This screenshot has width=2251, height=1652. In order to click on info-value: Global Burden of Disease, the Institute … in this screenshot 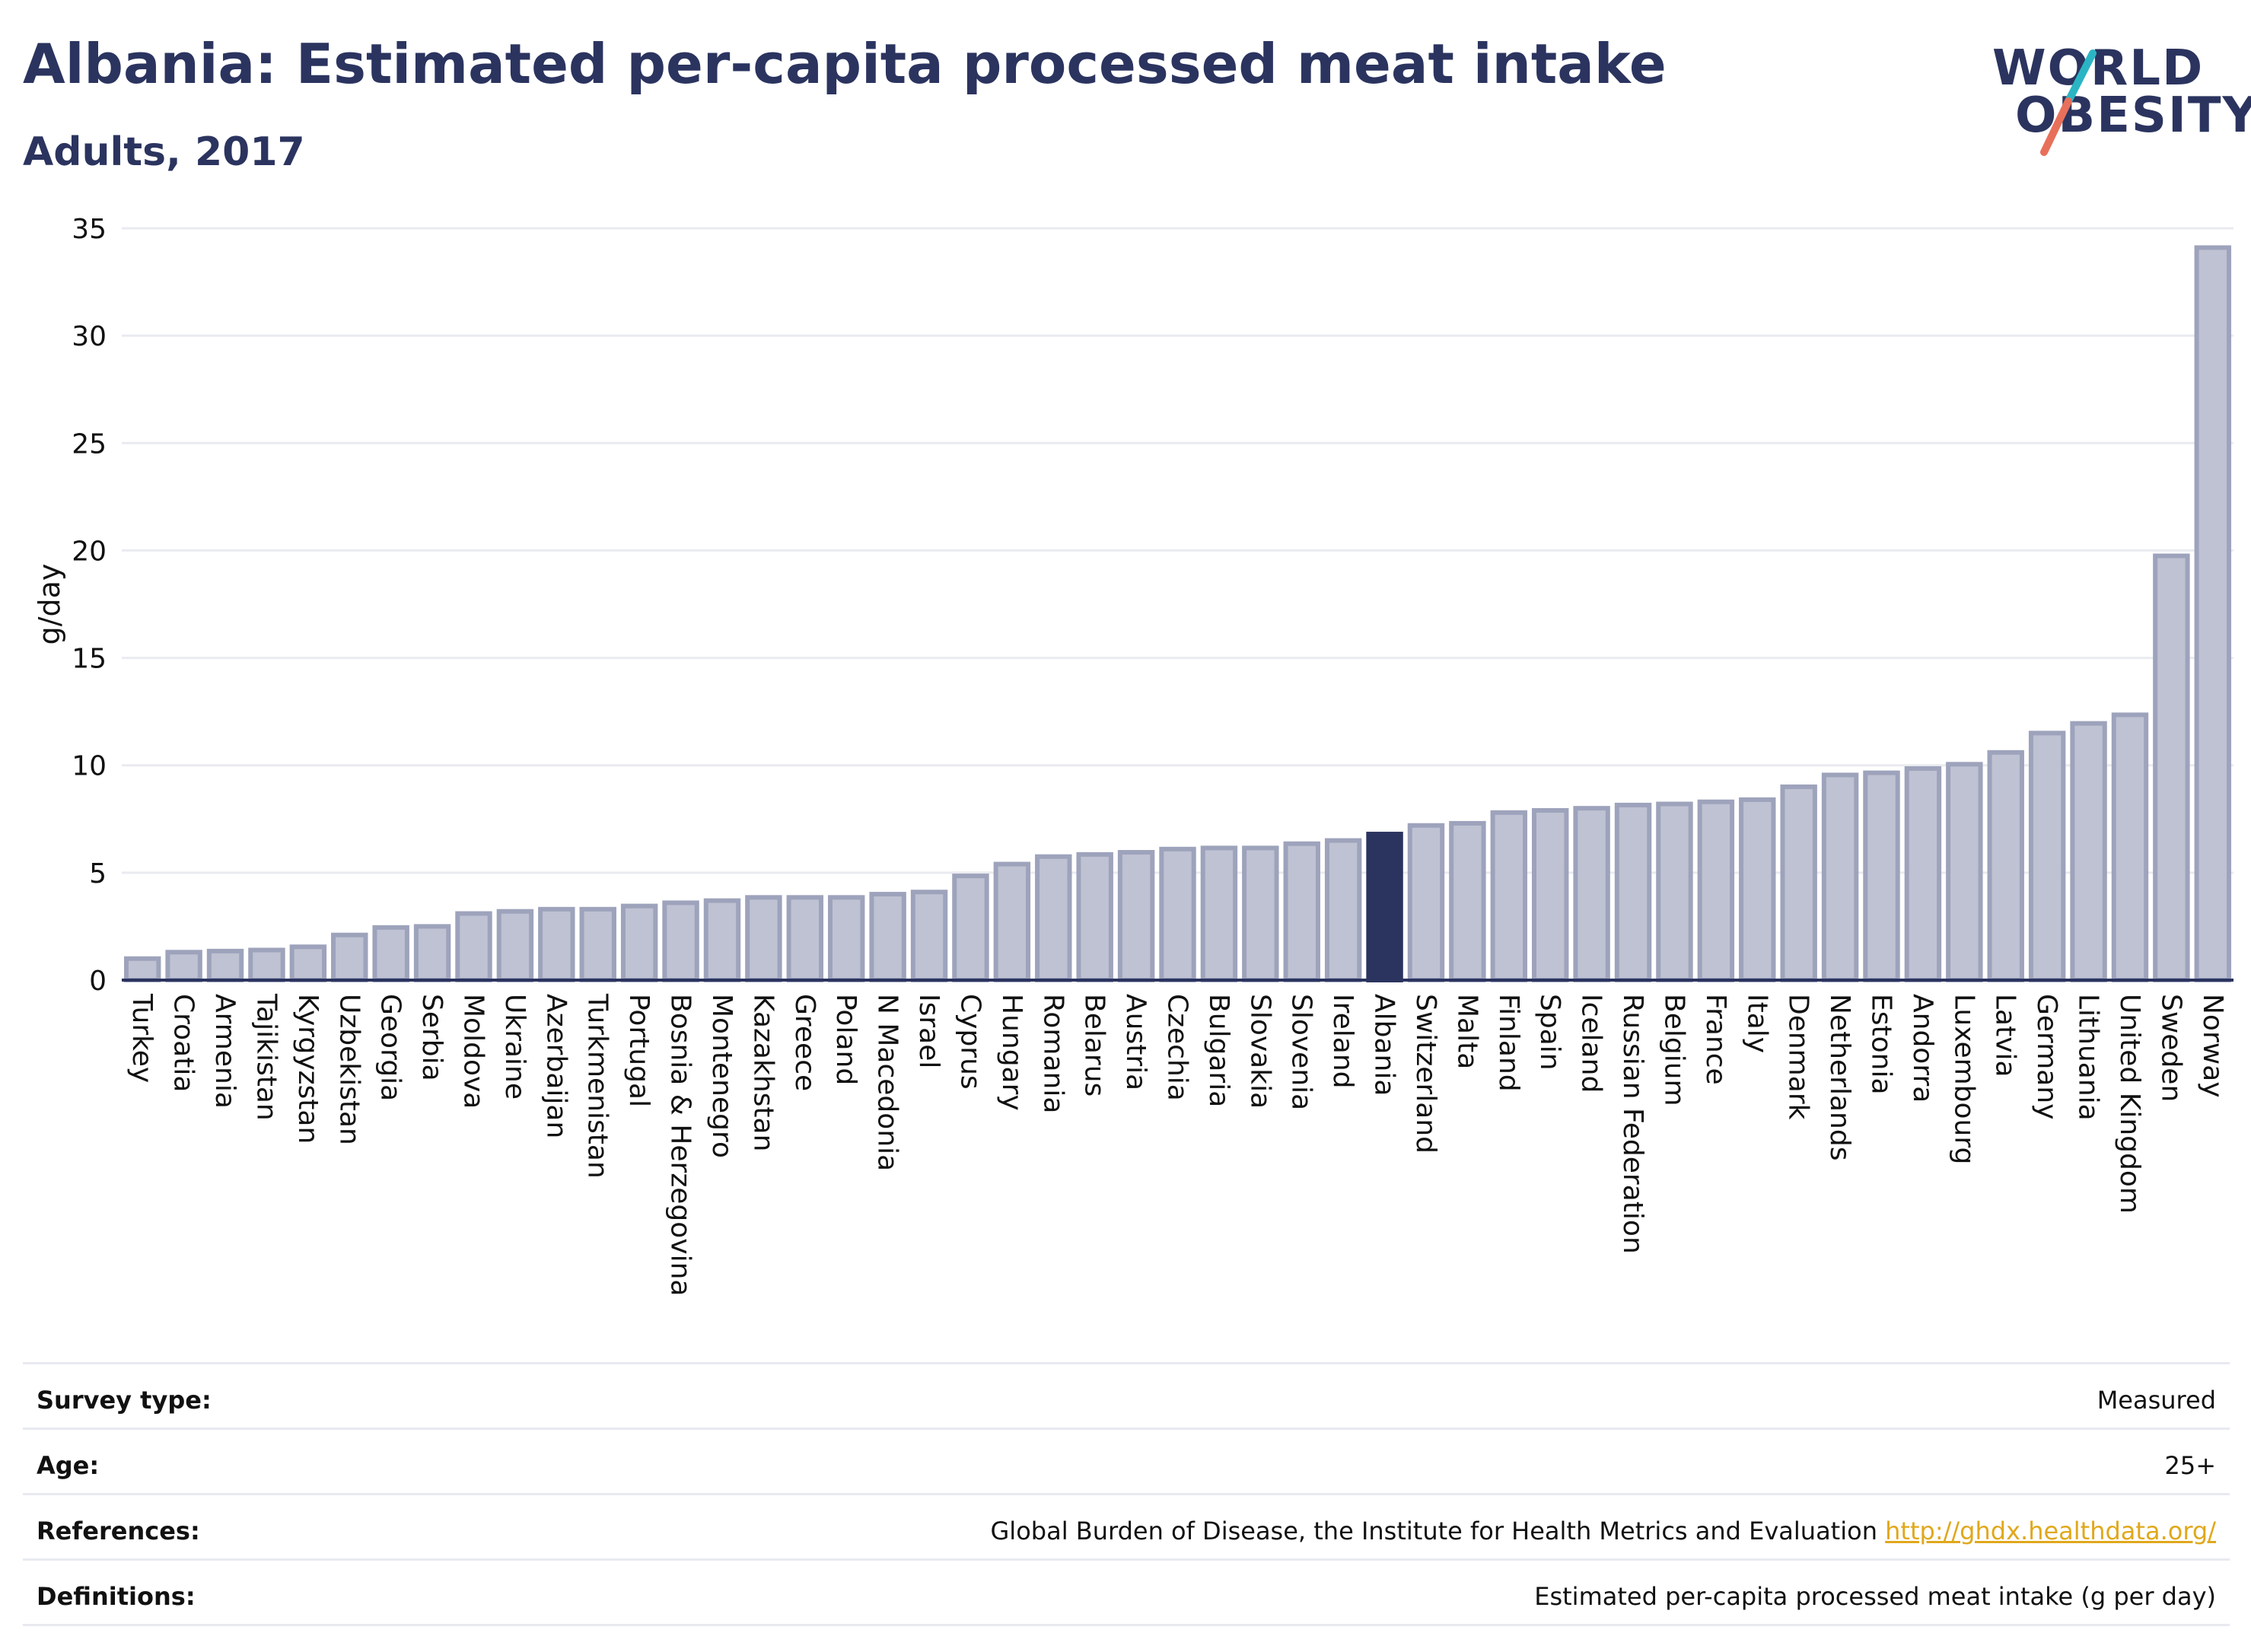, I will do `click(1604, 1531)`.